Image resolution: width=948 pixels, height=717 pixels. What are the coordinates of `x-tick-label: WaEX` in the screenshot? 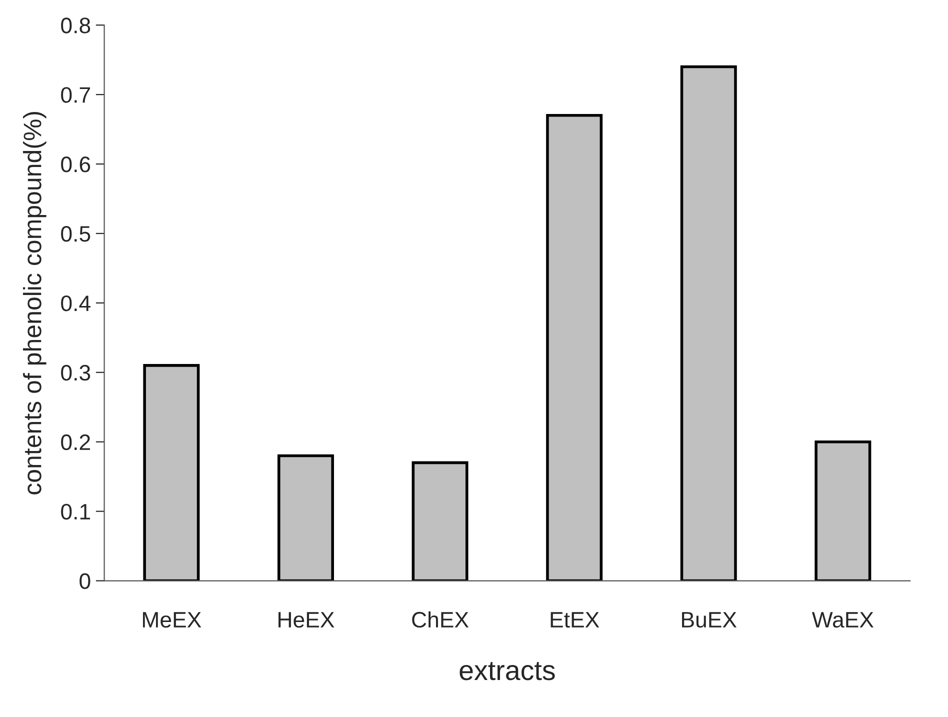 It's located at (843, 620).